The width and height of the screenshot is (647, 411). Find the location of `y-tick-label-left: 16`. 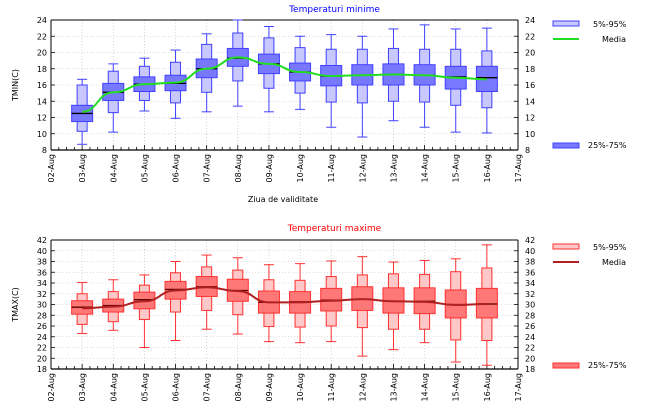

y-tick-label-left: 16 is located at coordinates (42, 85).